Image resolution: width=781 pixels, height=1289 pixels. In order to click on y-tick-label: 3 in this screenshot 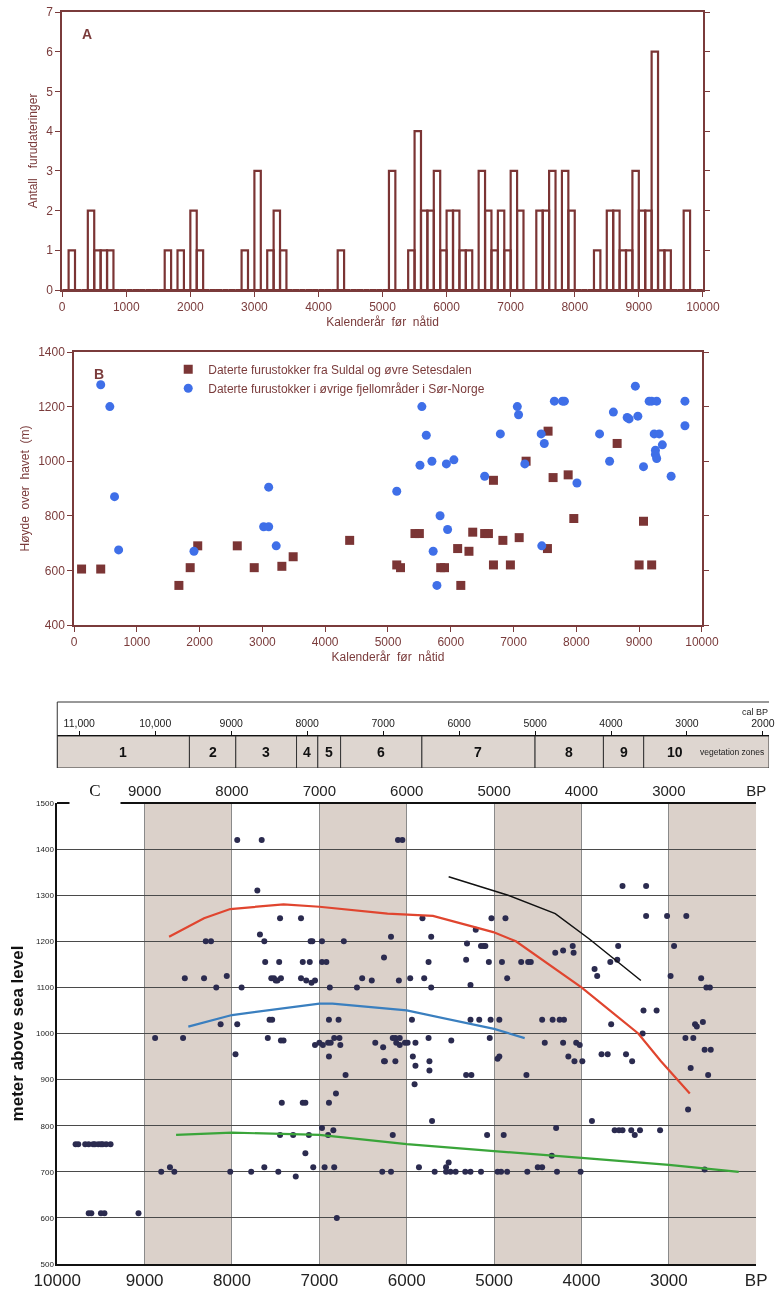, I will do `click(50, 171)`.